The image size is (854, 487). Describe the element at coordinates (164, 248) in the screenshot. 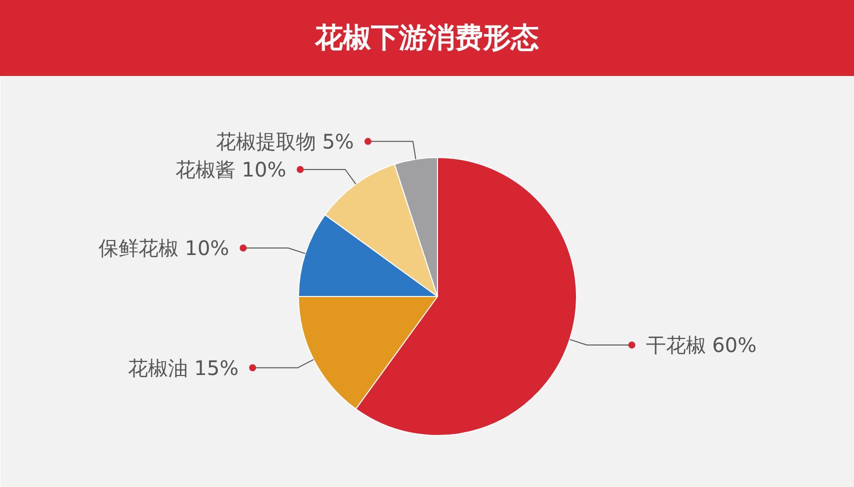

I see `slice-label: 保鲜花椒 10%` at that location.